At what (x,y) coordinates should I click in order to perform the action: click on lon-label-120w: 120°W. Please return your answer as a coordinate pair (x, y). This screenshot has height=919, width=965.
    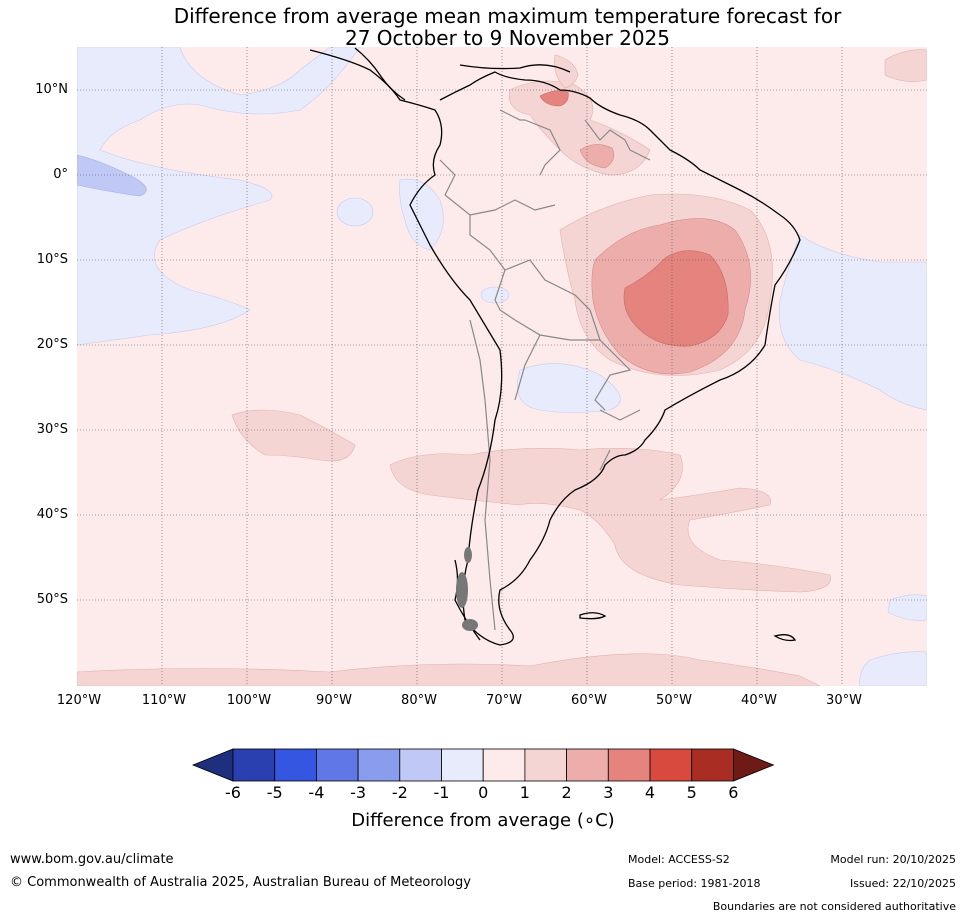
    Looking at the image, I should click on (79, 700).